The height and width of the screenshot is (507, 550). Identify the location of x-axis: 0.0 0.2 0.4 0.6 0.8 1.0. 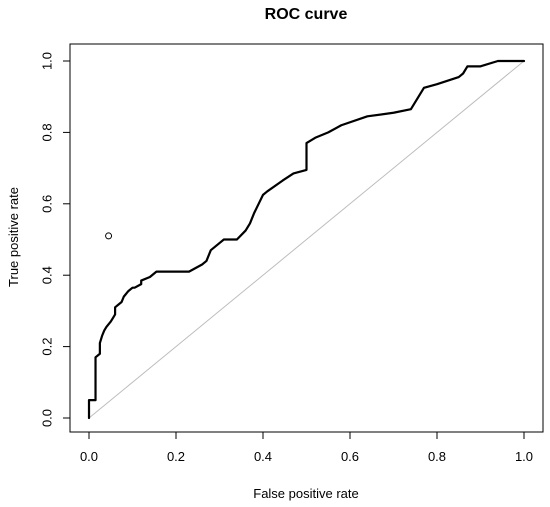
(306, 447).